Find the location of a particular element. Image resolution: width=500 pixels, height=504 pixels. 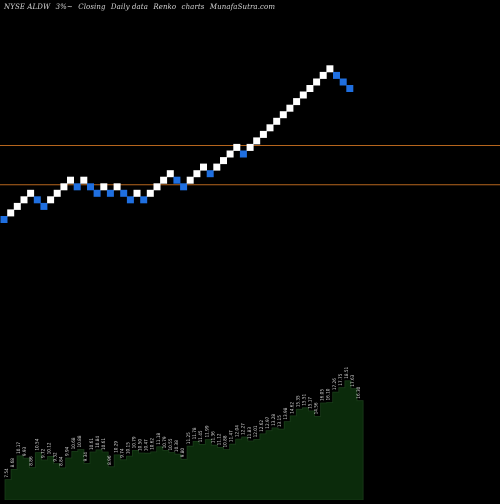

volume-label: 11.18 is located at coordinates (158, 438).